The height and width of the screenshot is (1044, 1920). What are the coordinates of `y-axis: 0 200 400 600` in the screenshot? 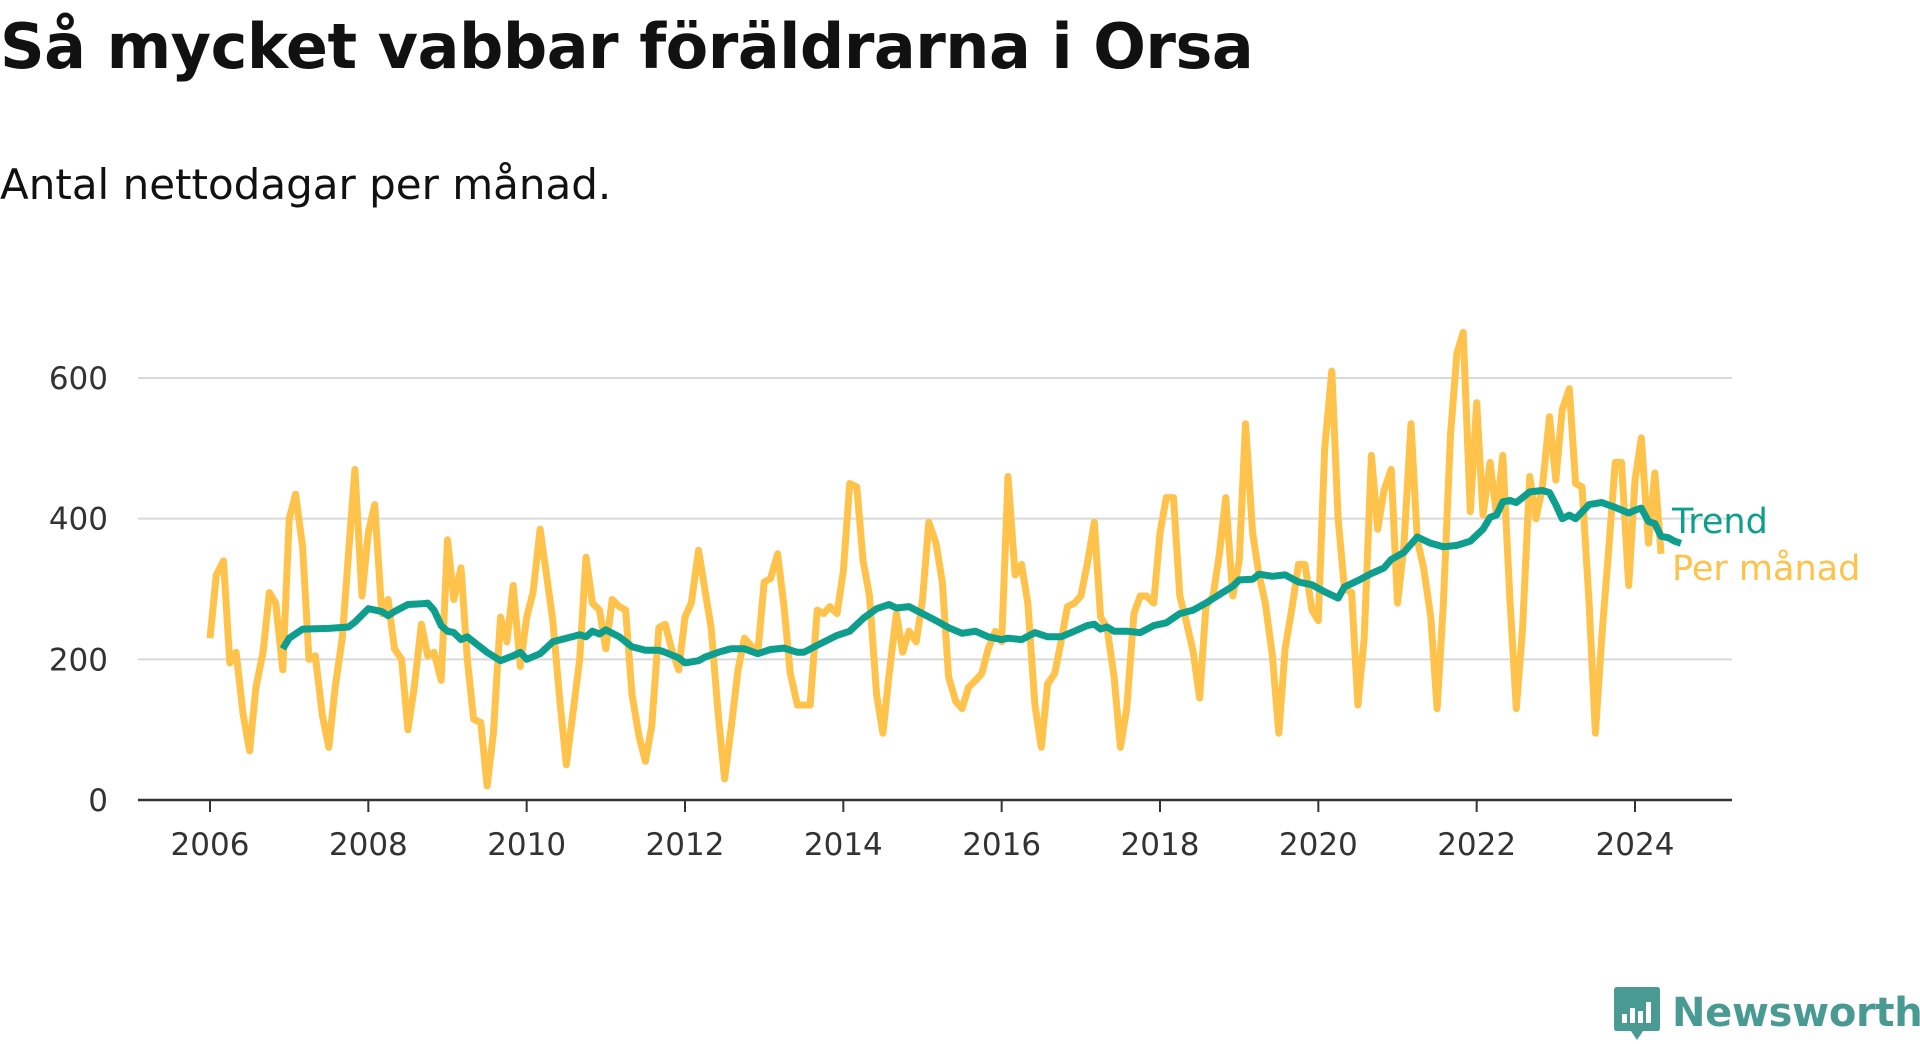 It's located at (78, 590).